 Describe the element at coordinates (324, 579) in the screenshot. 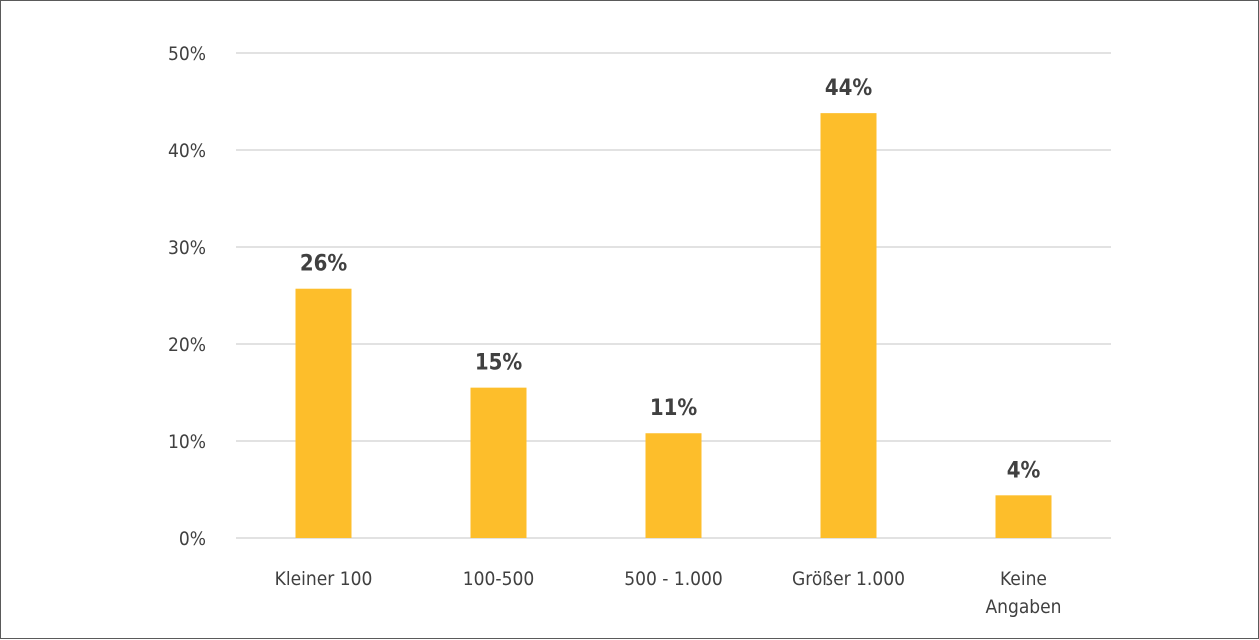

I see `category-label: Kleiner 100` at that location.